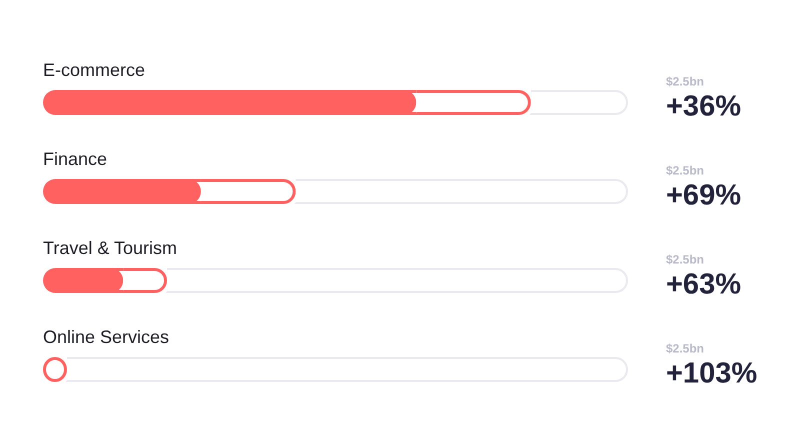 This screenshot has width=800, height=448. Describe the element at coordinates (110, 248) in the screenshot. I see `y-tick-label: Travel & Tourism` at that location.